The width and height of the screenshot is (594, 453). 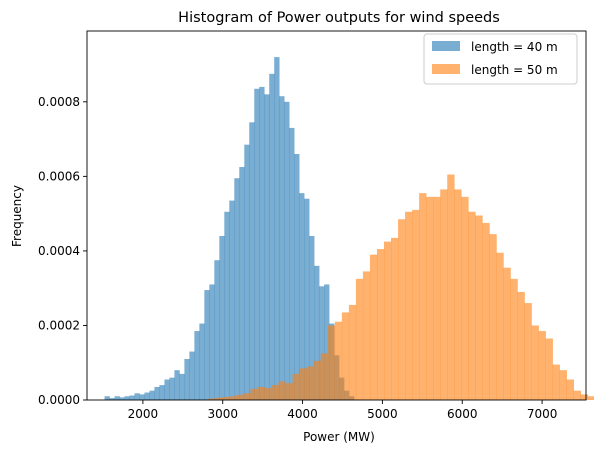 I want to click on y-tick-label: 0.0002, so click(x=59, y=325).